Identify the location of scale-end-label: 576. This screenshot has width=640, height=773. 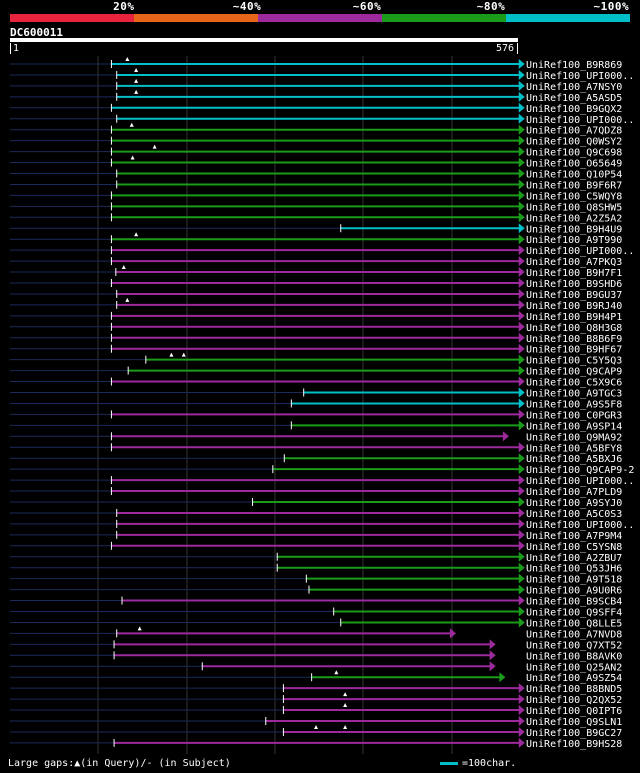
(505, 48).